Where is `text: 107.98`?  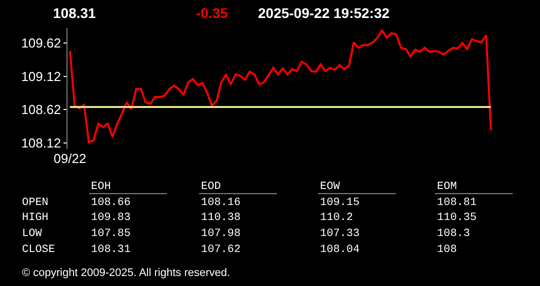
text: 107.98 is located at coordinates (221, 234).